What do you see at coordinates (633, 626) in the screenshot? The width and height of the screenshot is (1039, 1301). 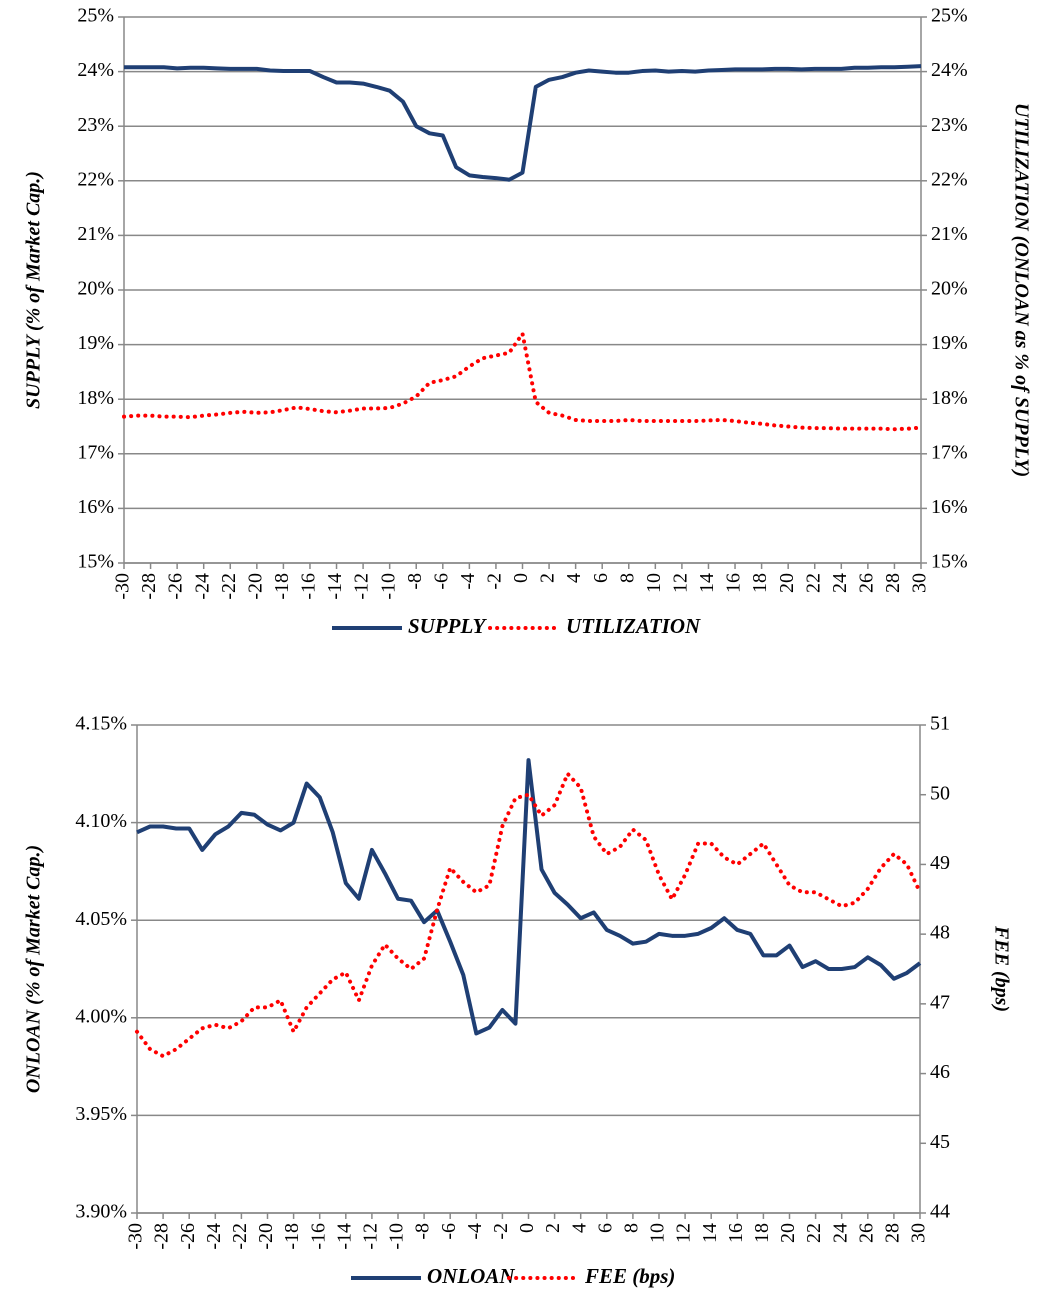 I see `legend-label: UTILIZATION` at bounding box center [633, 626].